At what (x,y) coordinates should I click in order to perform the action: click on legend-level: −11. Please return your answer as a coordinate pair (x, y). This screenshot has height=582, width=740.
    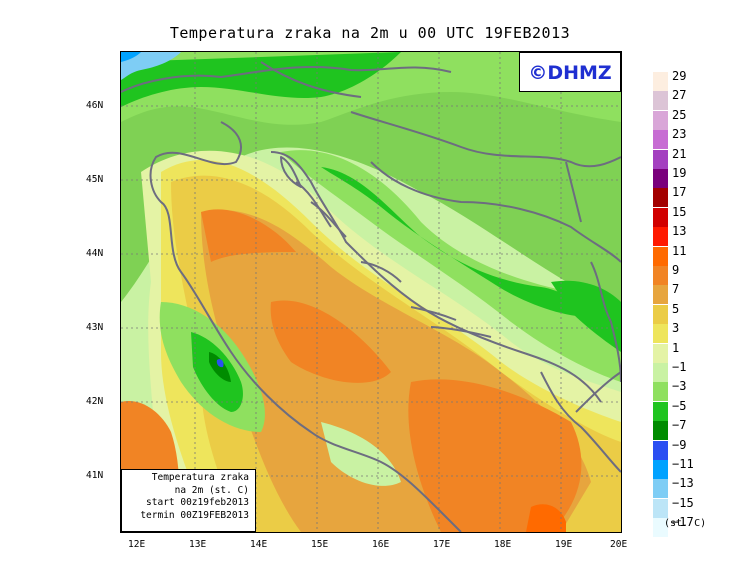
    Looking at the image, I should click on (683, 464).